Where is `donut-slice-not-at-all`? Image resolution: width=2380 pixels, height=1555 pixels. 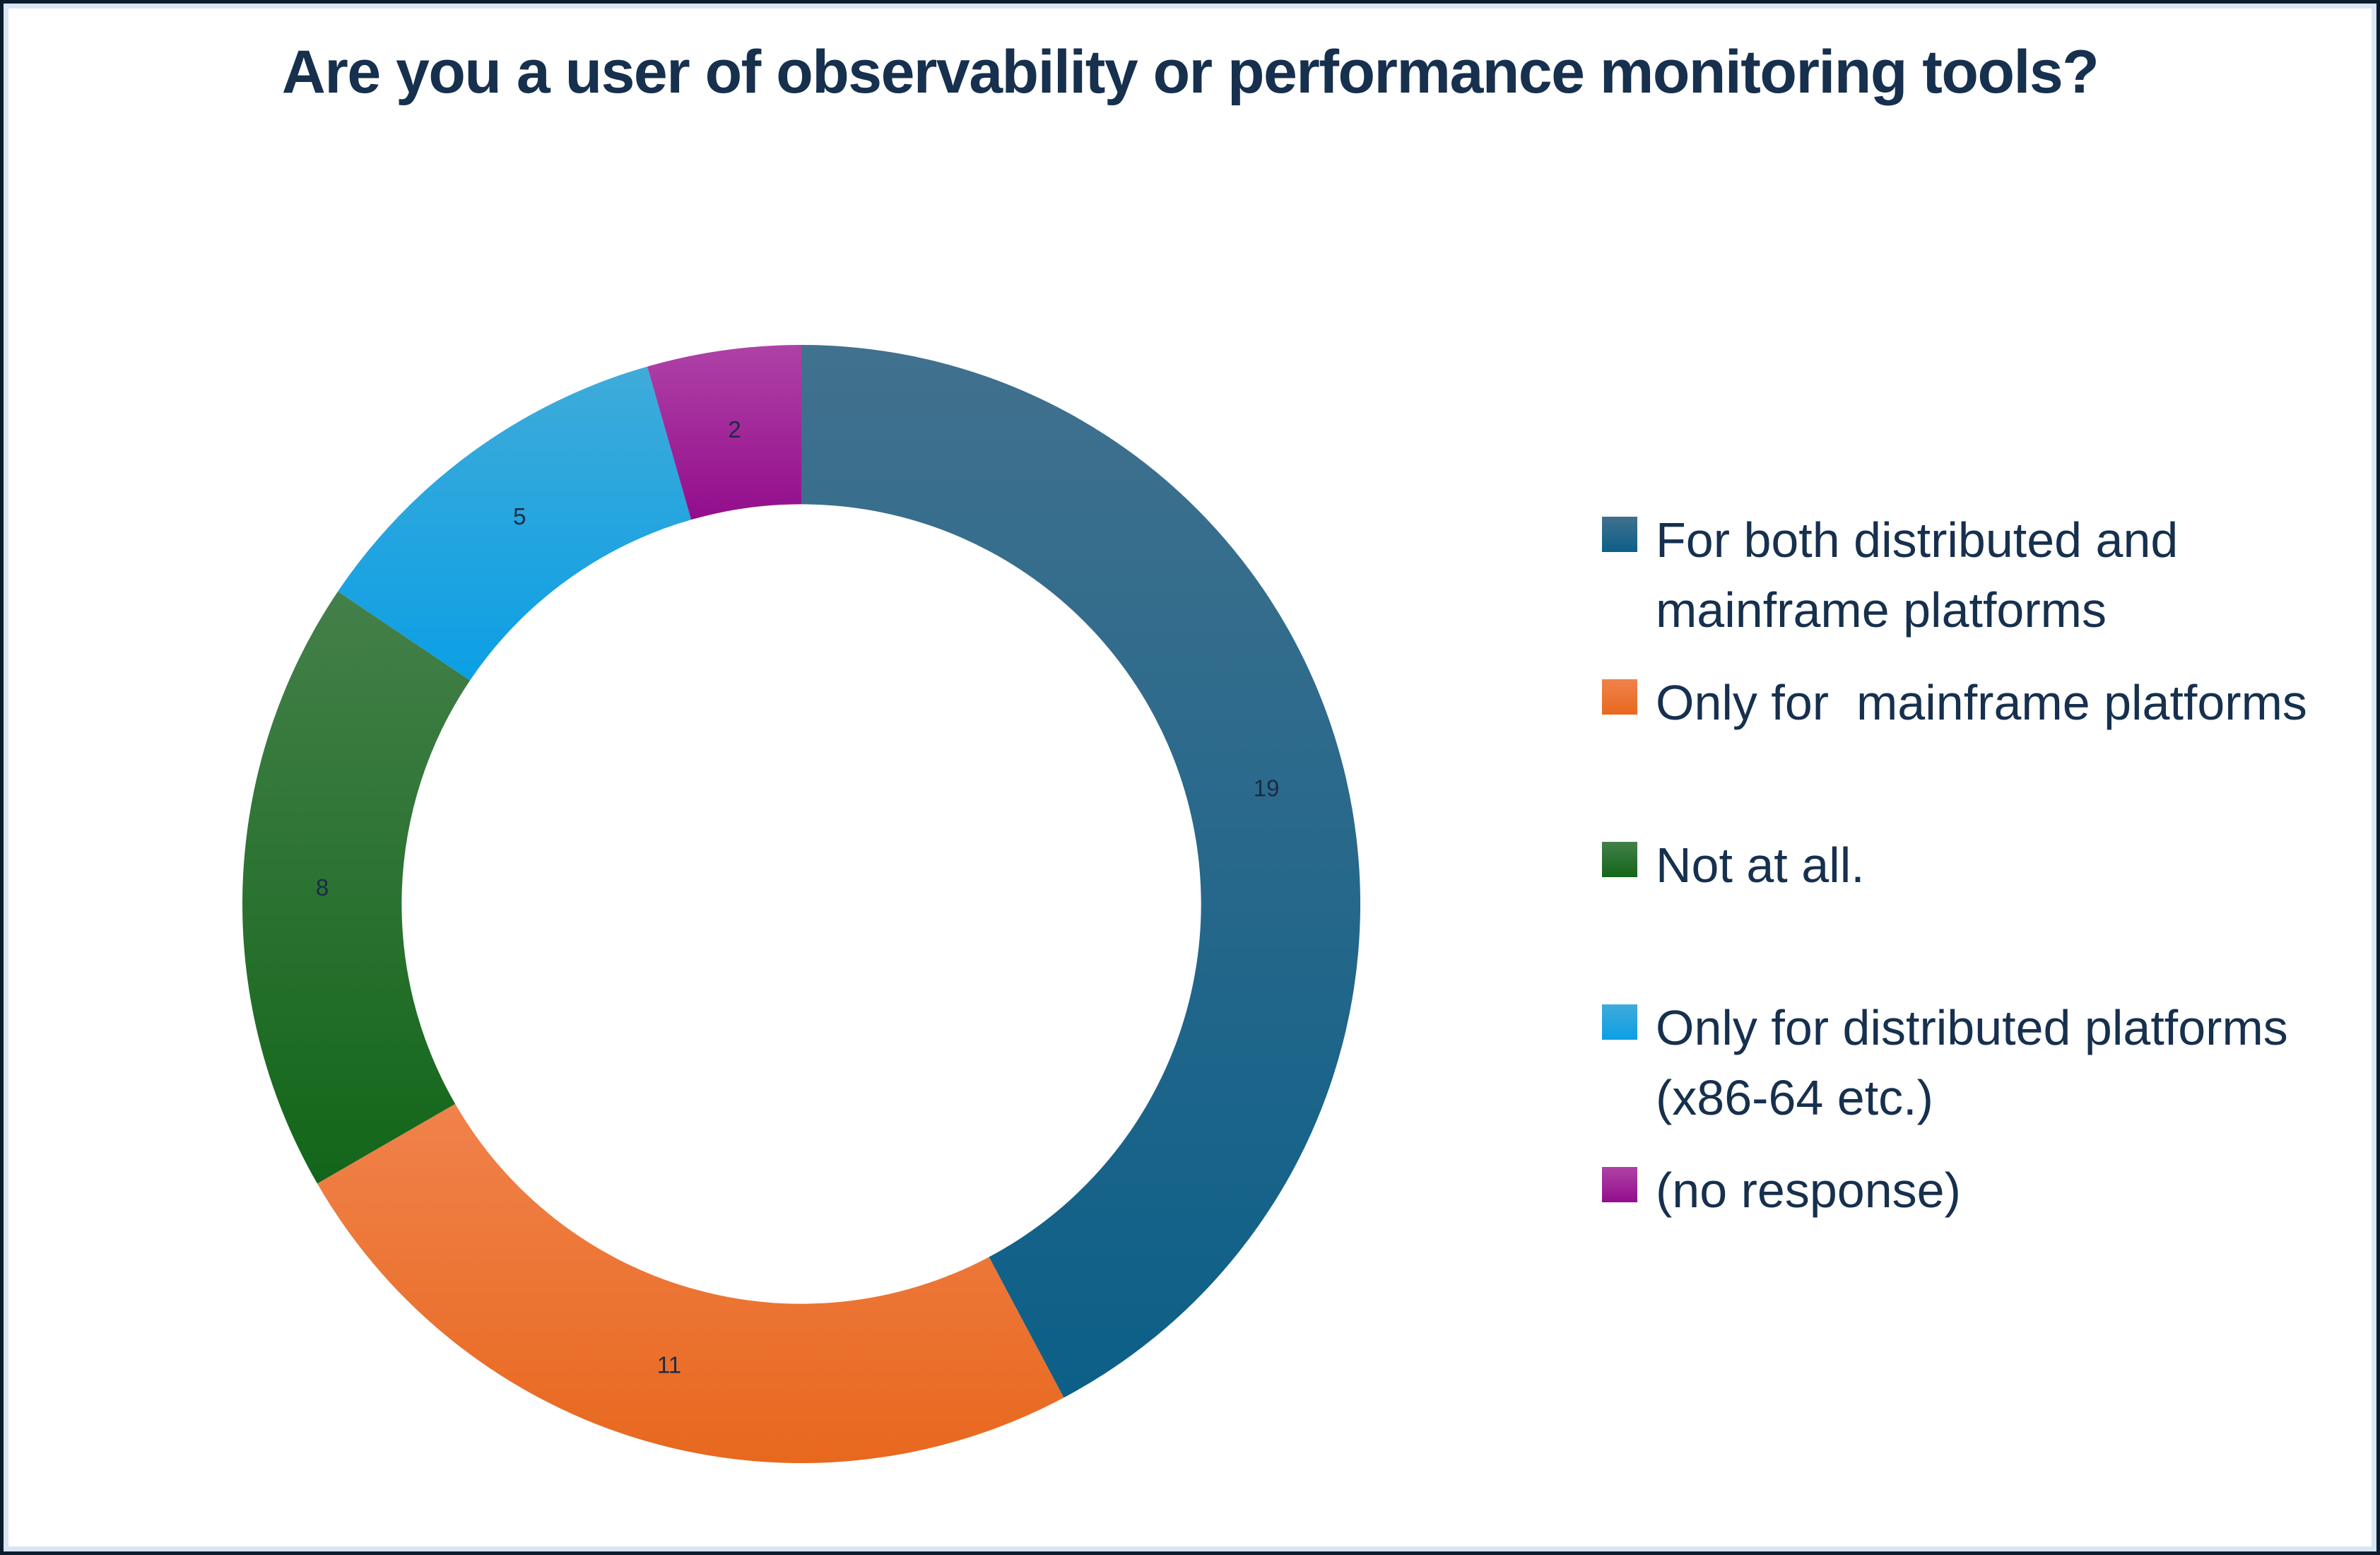 donut-slice-not-at-all is located at coordinates (356, 887).